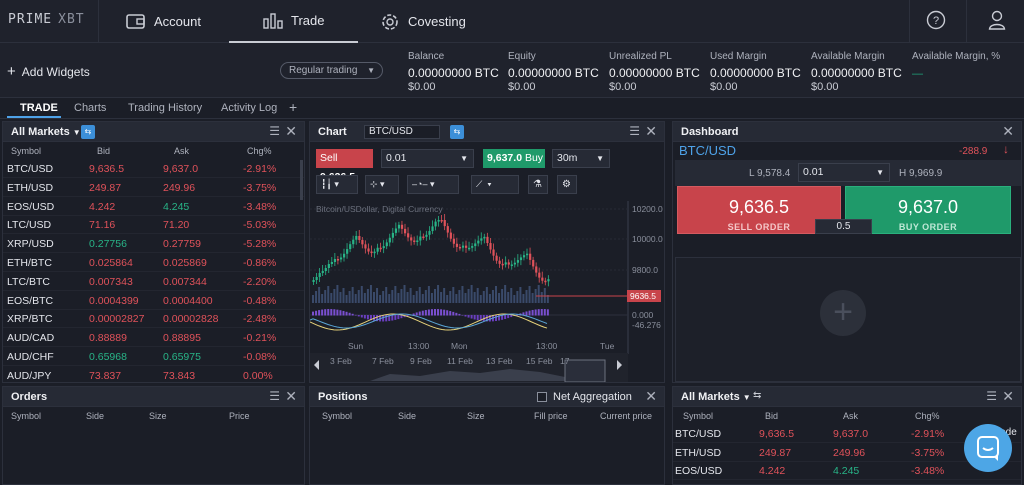 The height and width of the screenshot is (485, 1024). Describe the element at coordinates (542, 397) in the screenshot. I see `net-aggregation-checkbox` at that location.